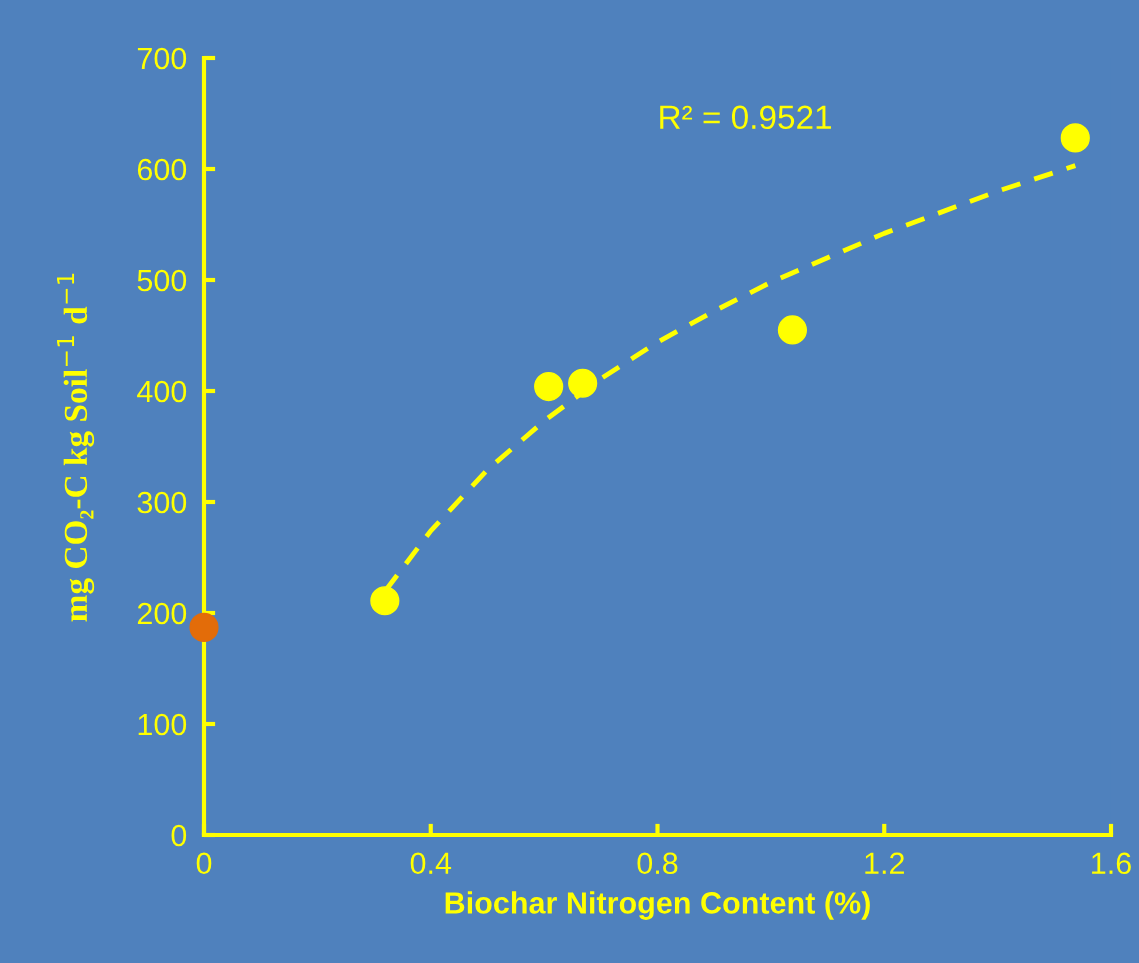 The width and height of the screenshot is (1139, 963). Describe the element at coordinates (162, 724) in the screenshot. I see `y-tick-label: 100` at that location.